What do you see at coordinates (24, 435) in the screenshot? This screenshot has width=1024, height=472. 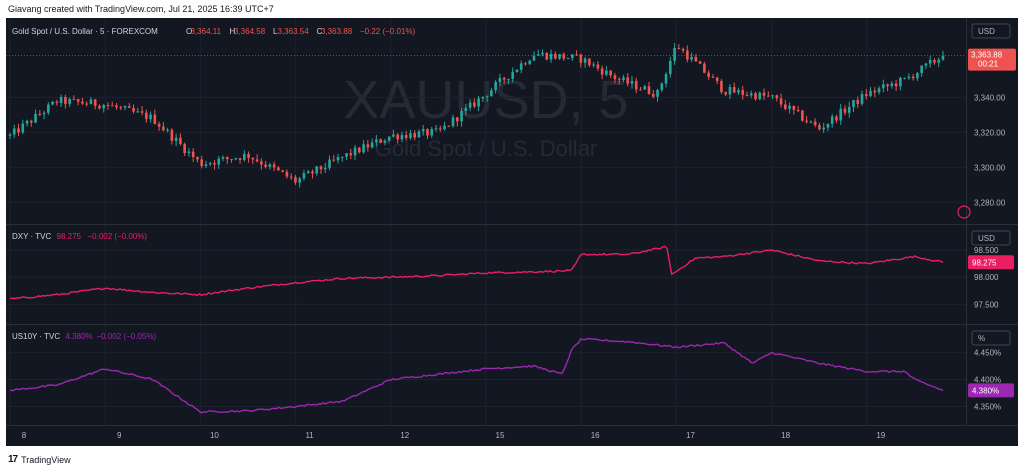 I see `time-label: 8` at bounding box center [24, 435].